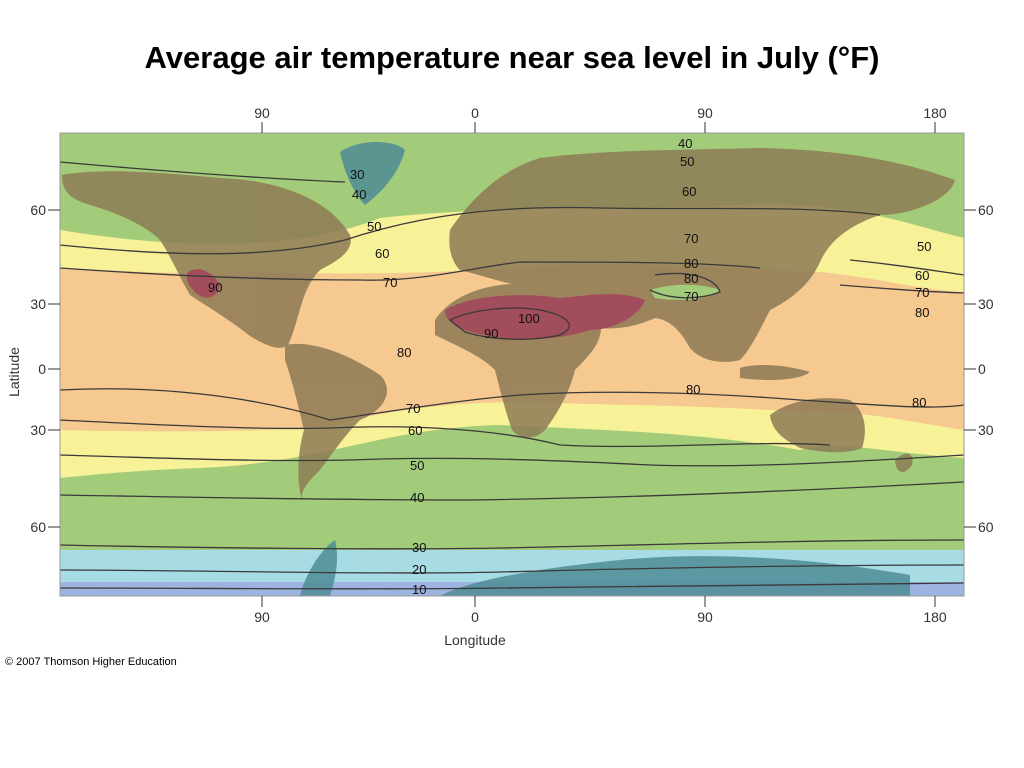 The height and width of the screenshot is (768, 1024). What do you see at coordinates (419, 589) in the screenshot?
I see `isotherm-label: 10` at bounding box center [419, 589].